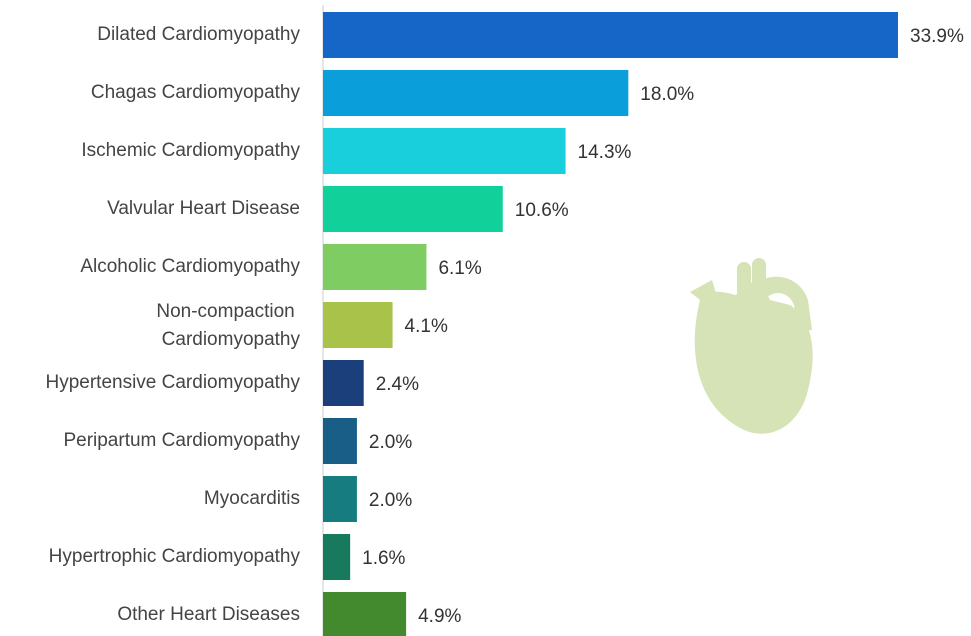 The height and width of the screenshot is (636, 971). Describe the element at coordinates (172, 382) in the screenshot. I see `category-label: Hypertensive Cardiomyopathy` at that location.